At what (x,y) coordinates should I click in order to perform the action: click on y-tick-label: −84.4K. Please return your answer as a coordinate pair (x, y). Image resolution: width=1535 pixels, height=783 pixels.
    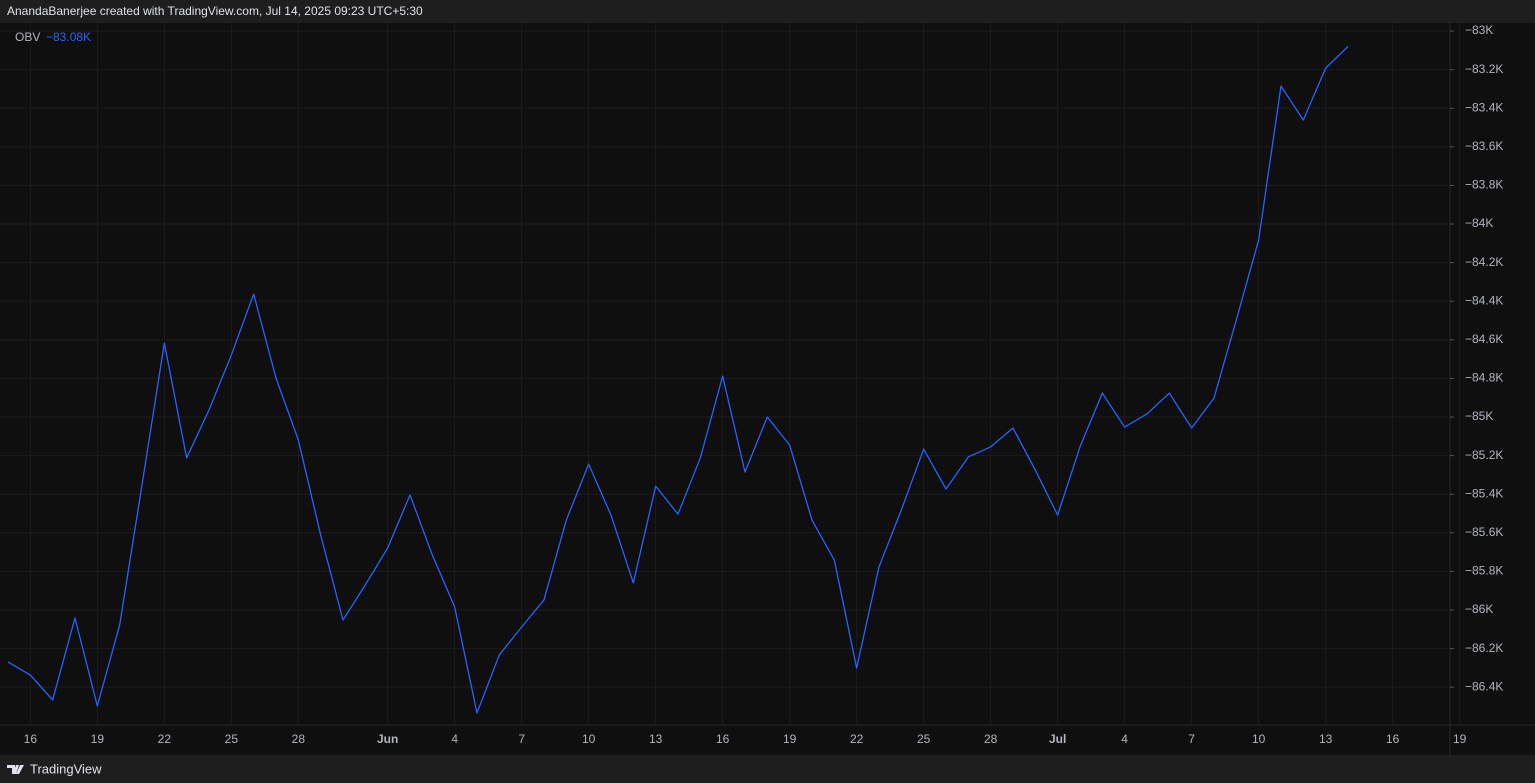
    Looking at the image, I should click on (1484, 300).